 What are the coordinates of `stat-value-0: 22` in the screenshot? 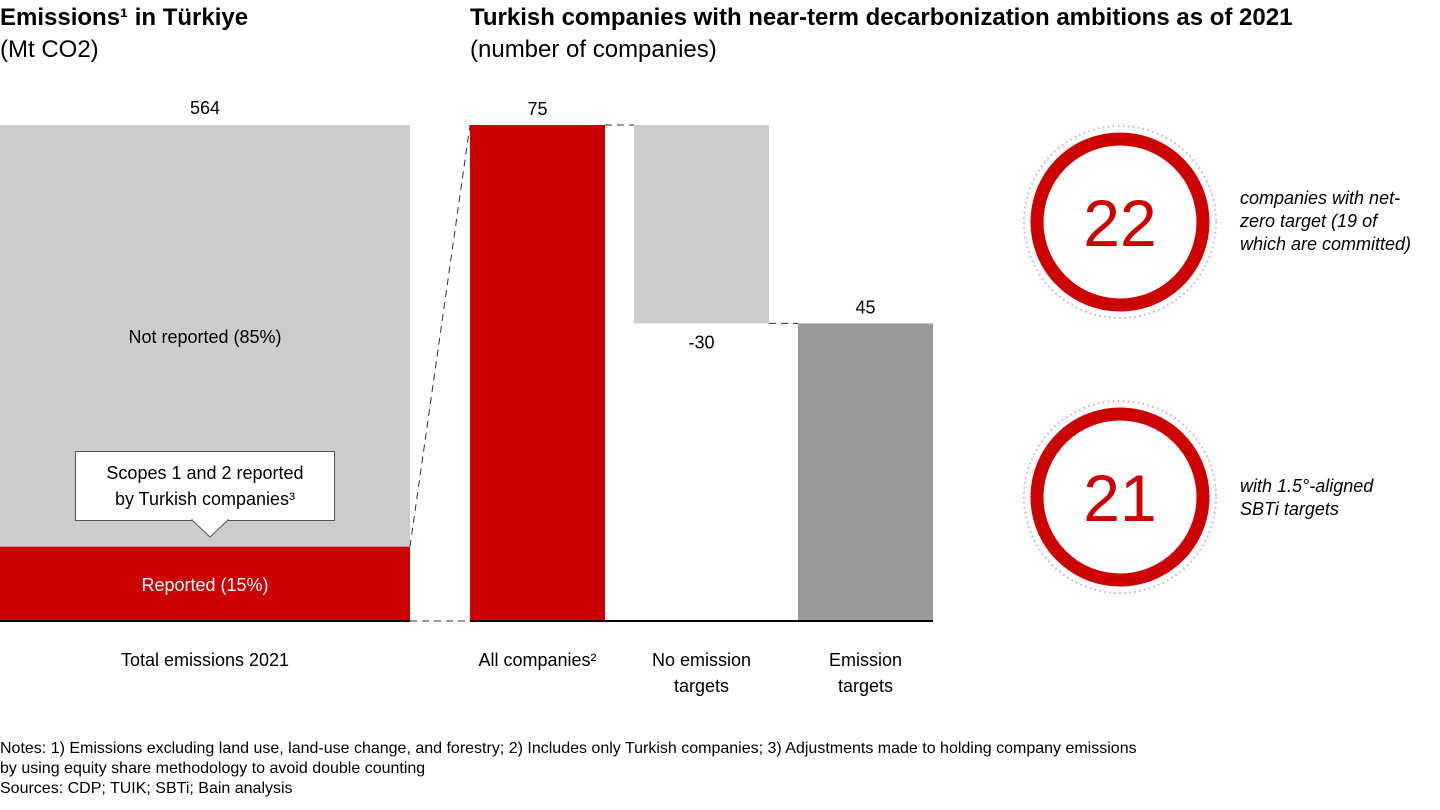 It's located at (1119, 223).